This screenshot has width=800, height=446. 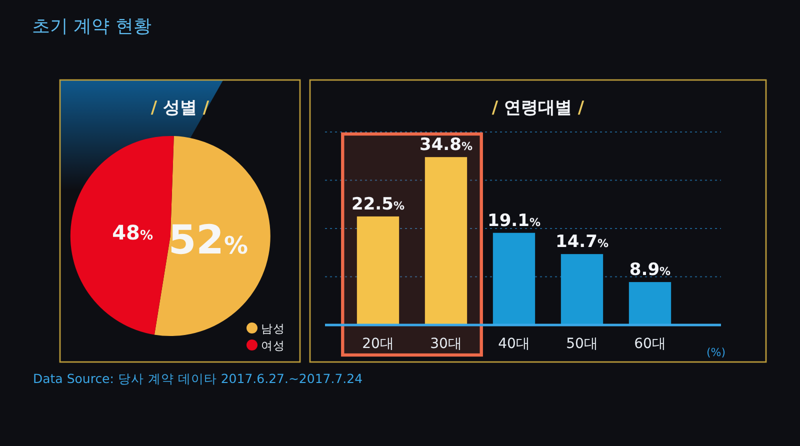 I want to click on annotation: (%), so click(x=716, y=352).